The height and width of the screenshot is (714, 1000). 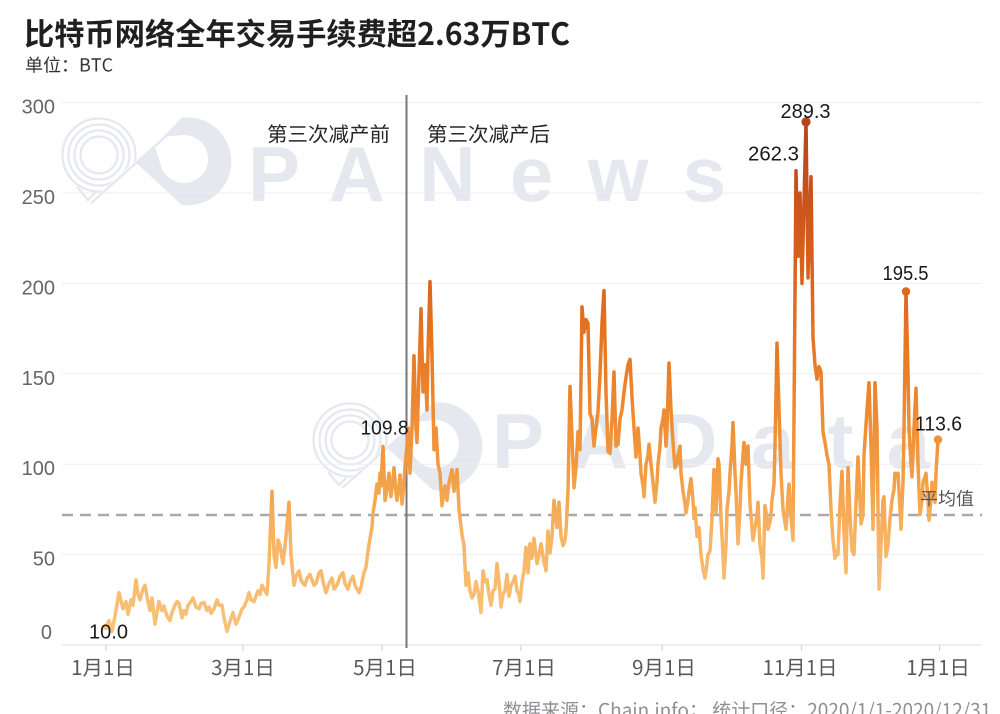 I want to click on svg-text: 0, so click(x=46, y=633).